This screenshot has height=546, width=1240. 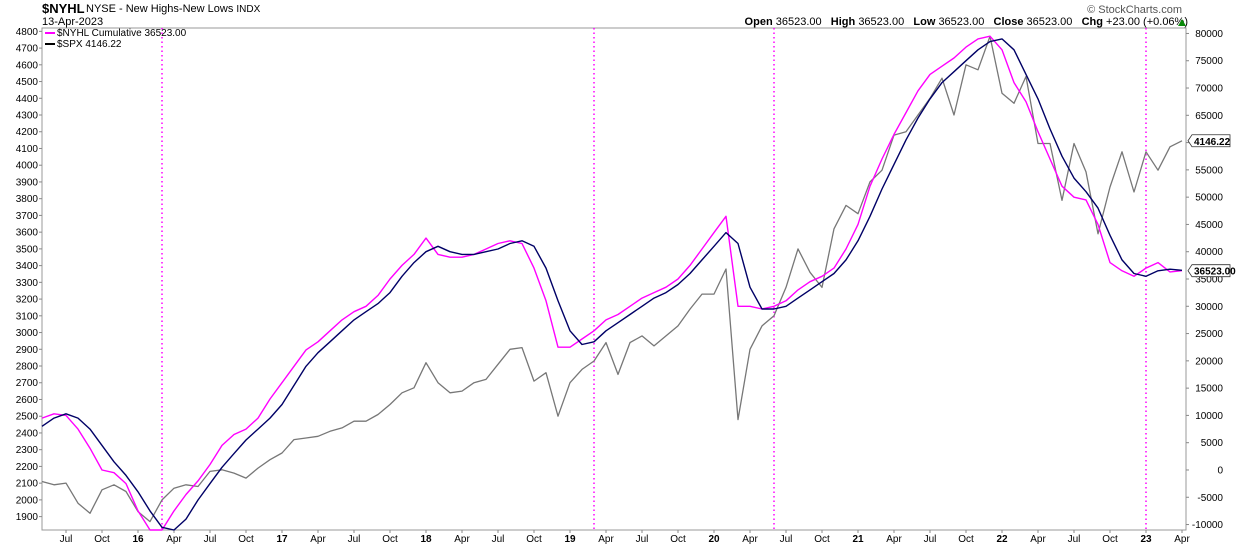 I want to click on right-axis-tick-label: 10000, so click(x=1209, y=416).